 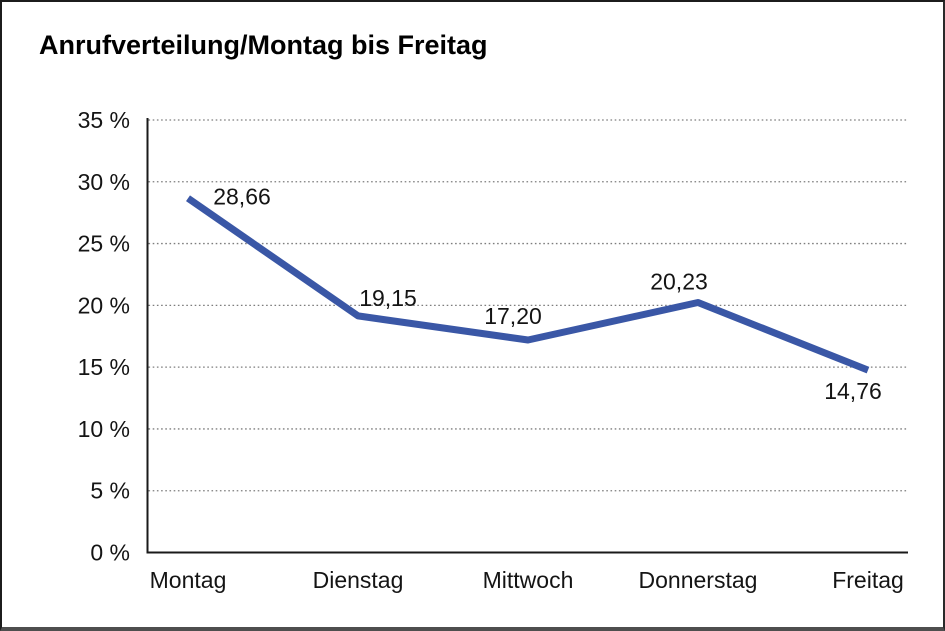 I want to click on x-axis-label: Montag, so click(x=188, y=580).